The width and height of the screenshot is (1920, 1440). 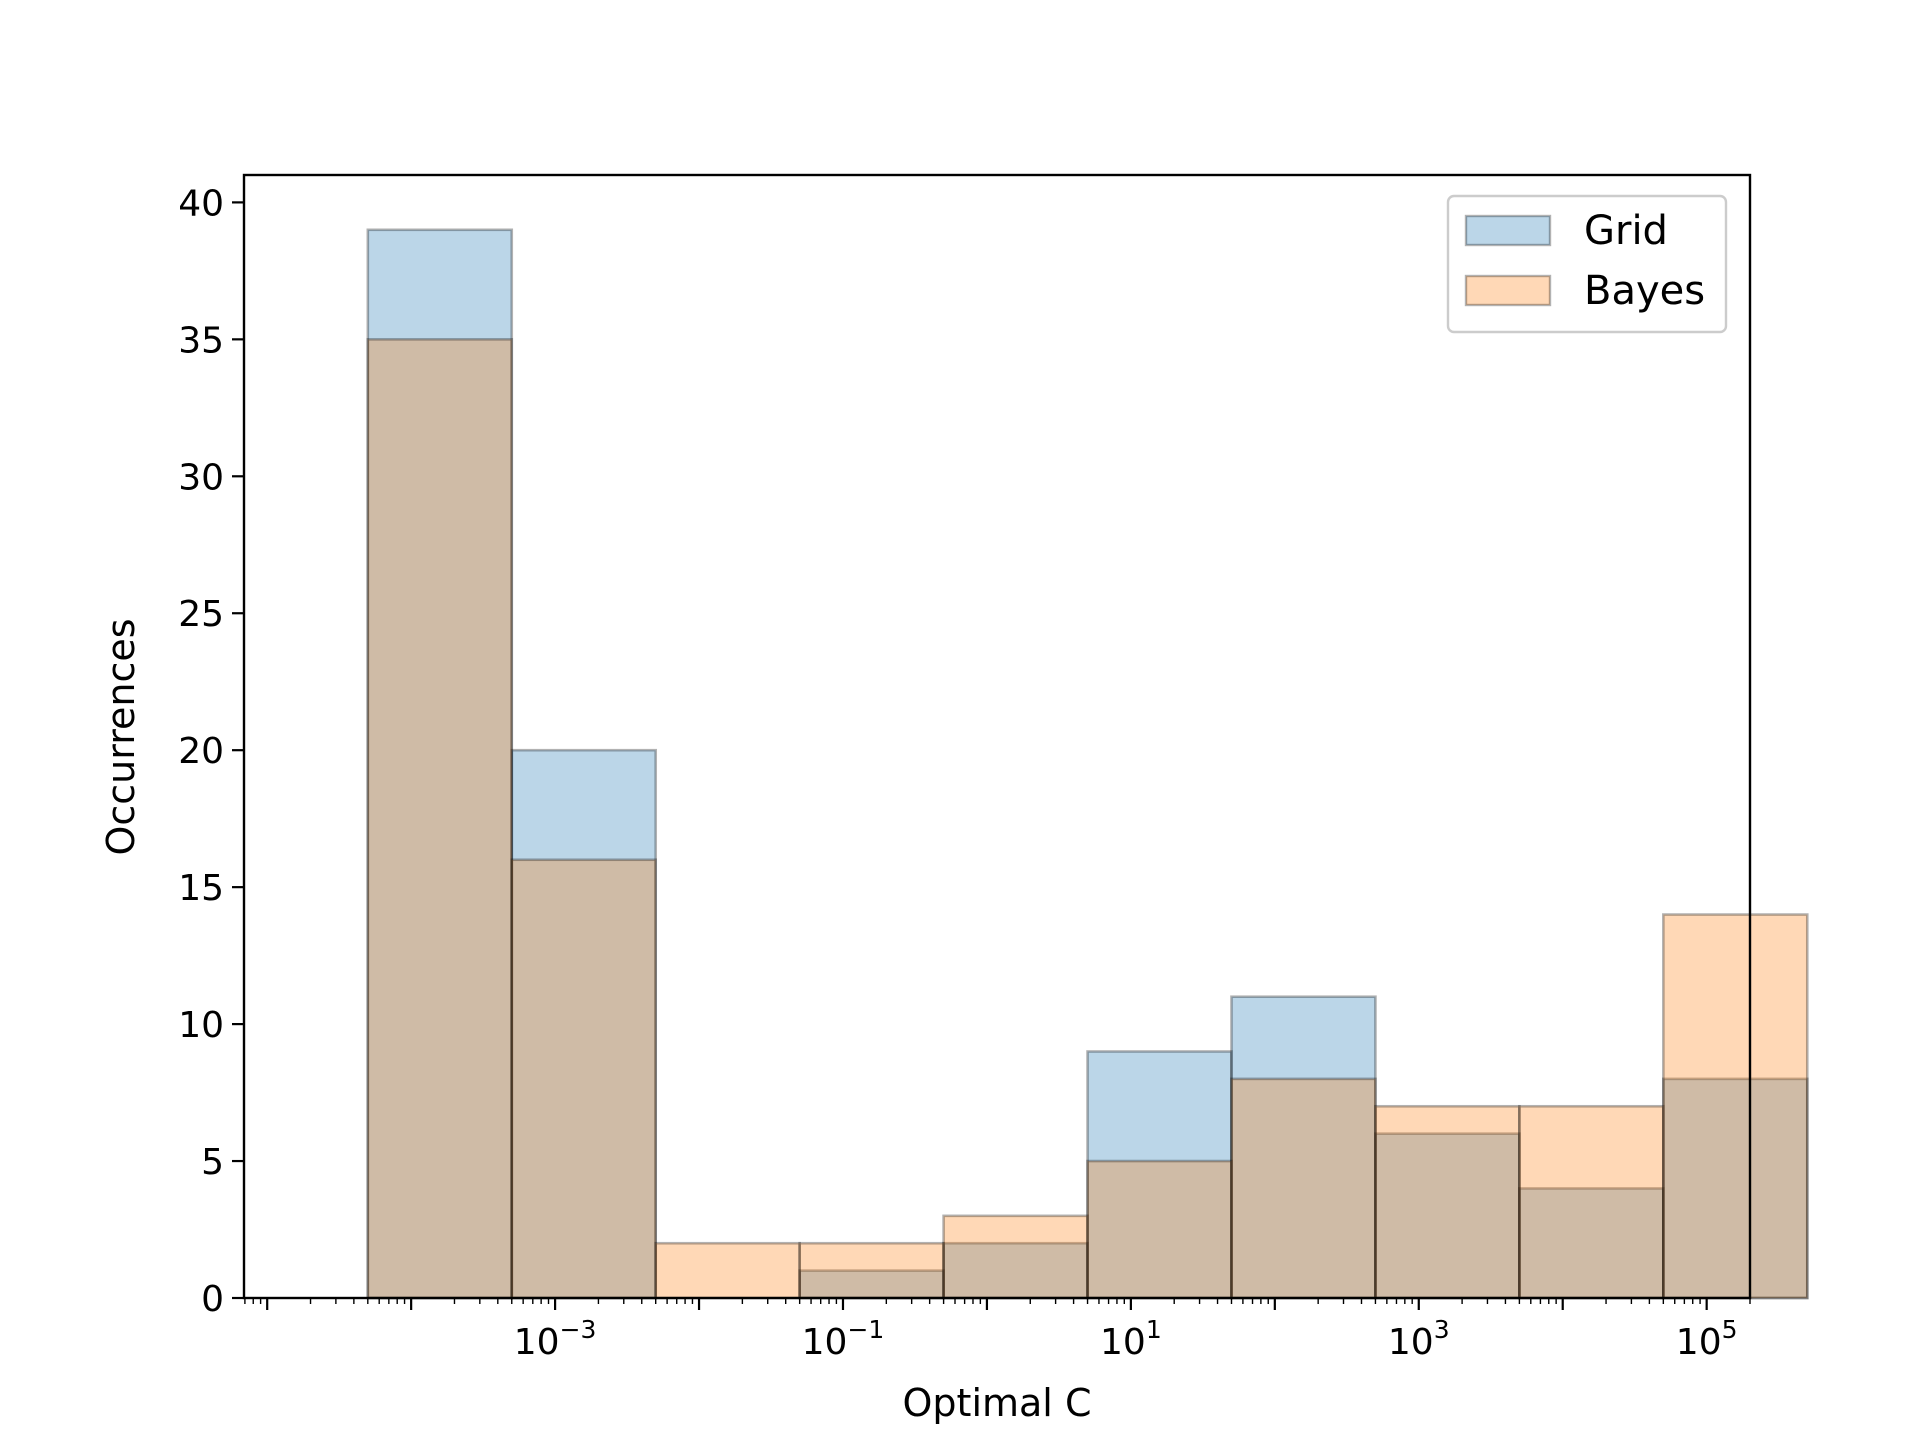 What do you see at coordinates (201, 340) in the screenshot?
I see `y-tick-label: 35` at bounding box center [201, 340].